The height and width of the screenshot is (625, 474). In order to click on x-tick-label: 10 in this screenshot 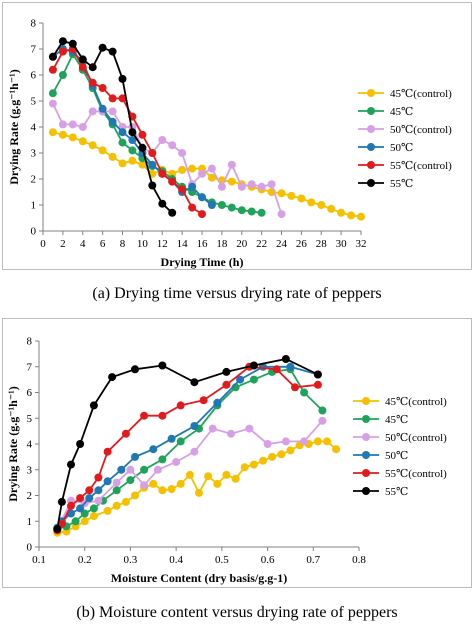, I will do `click(143, 244)`.